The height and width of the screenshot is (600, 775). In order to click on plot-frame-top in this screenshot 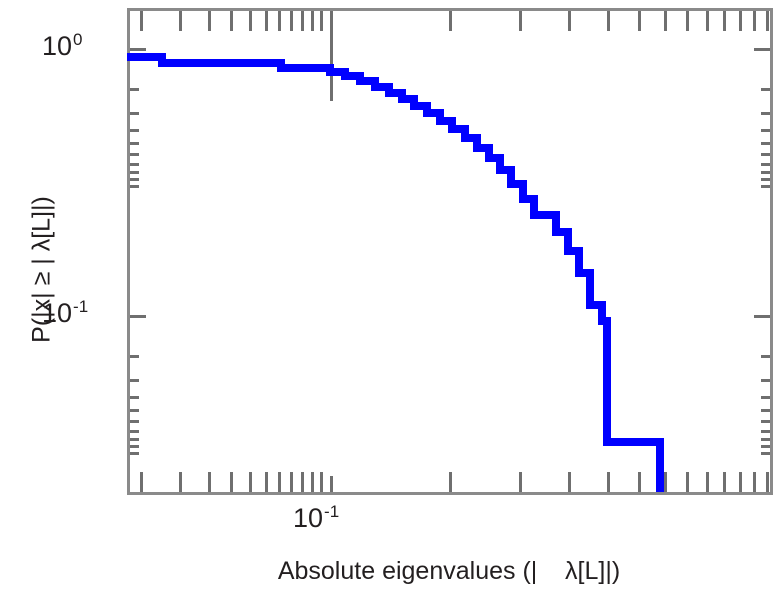, I will do `click(448, 9)`.